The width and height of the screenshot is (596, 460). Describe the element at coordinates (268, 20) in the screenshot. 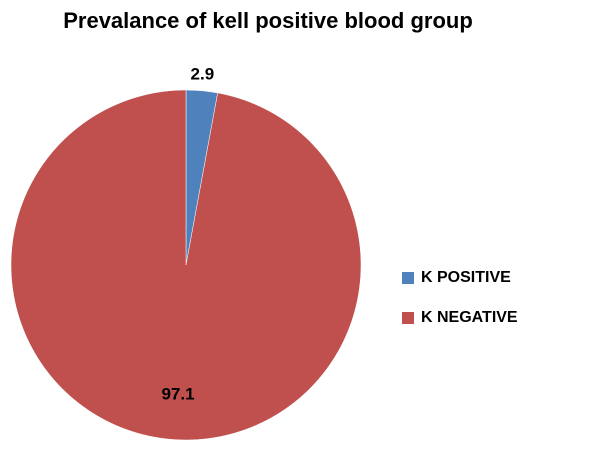

I see `chart-title: Prevalance of kell positive blood group` at that location.